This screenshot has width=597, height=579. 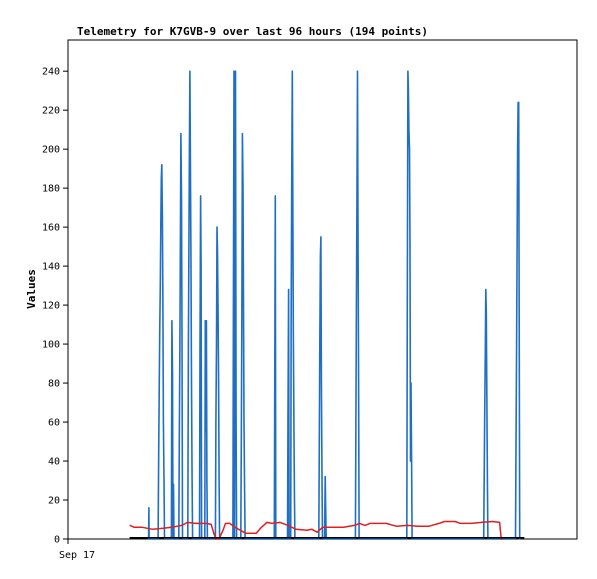 I want to click on y-tick-label-3: 60, so click(x=54, y=423).